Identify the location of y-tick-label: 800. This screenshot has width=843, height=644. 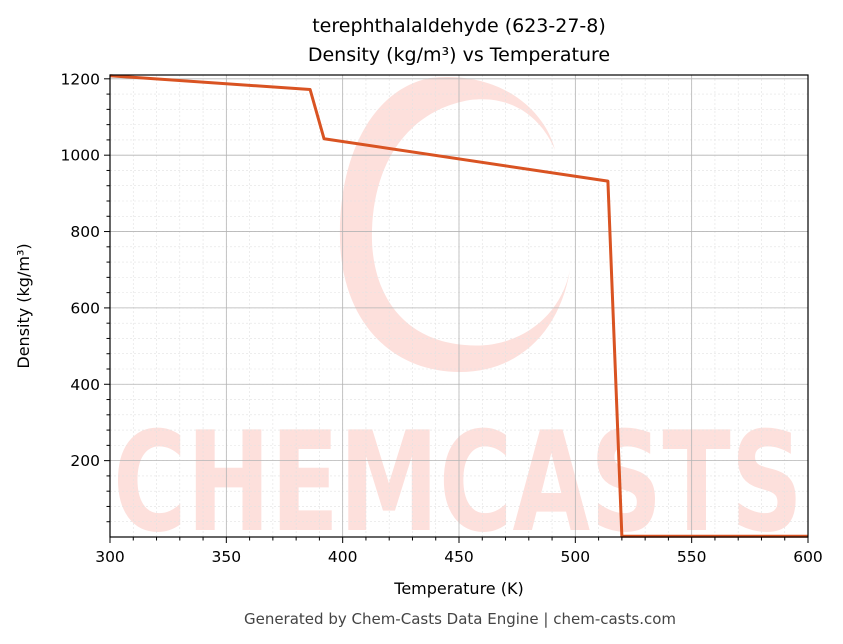
(85, 232).